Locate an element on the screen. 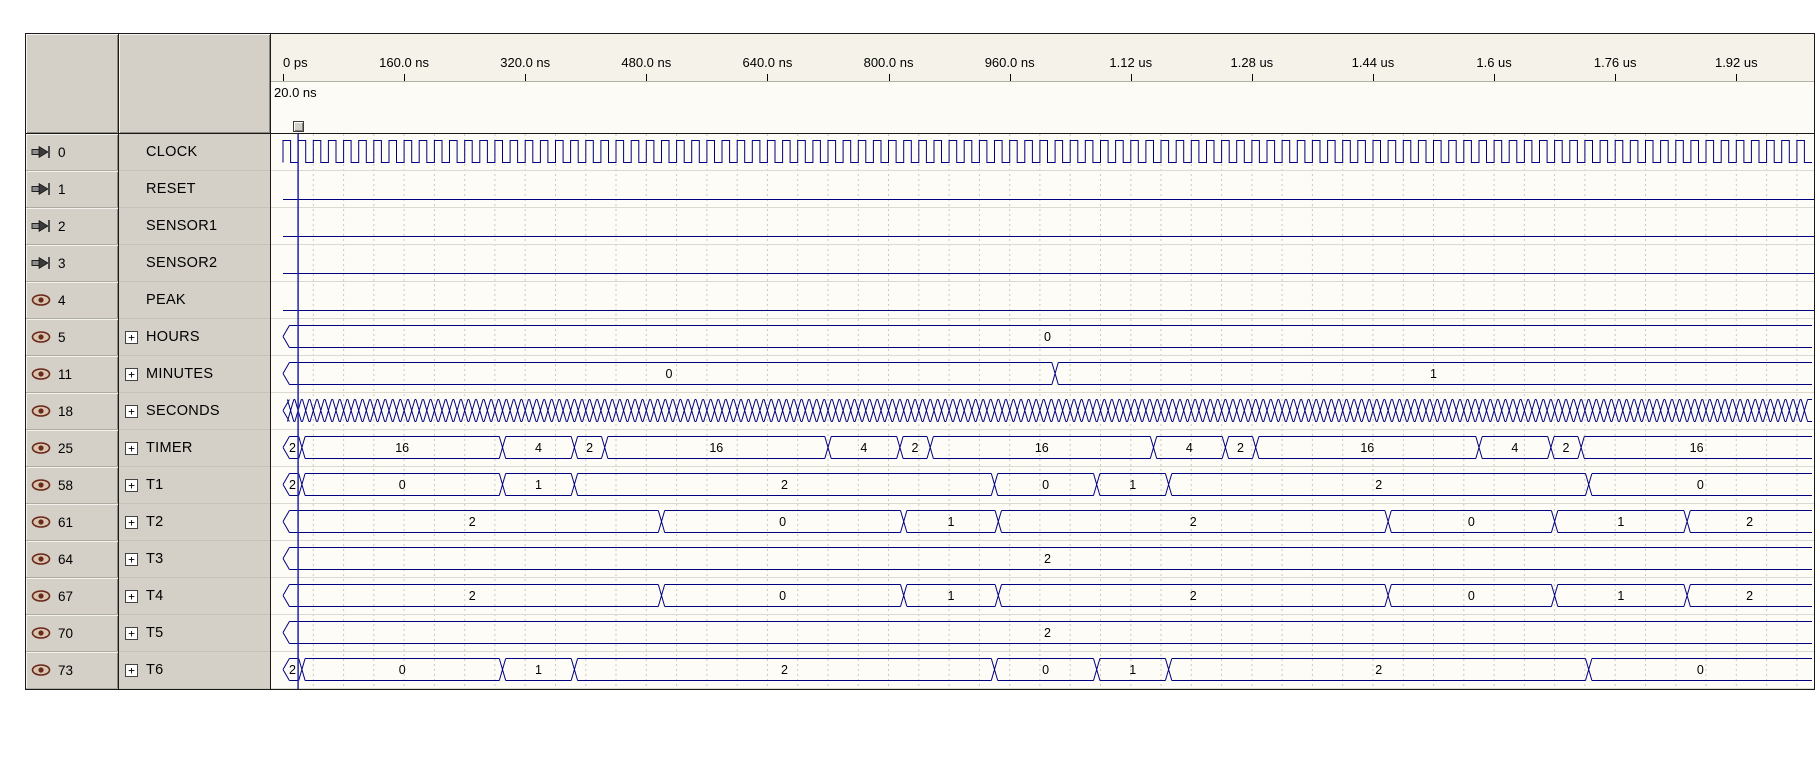  timeline-tick-label: 1.76 us is located at coordinates (1615, 62).